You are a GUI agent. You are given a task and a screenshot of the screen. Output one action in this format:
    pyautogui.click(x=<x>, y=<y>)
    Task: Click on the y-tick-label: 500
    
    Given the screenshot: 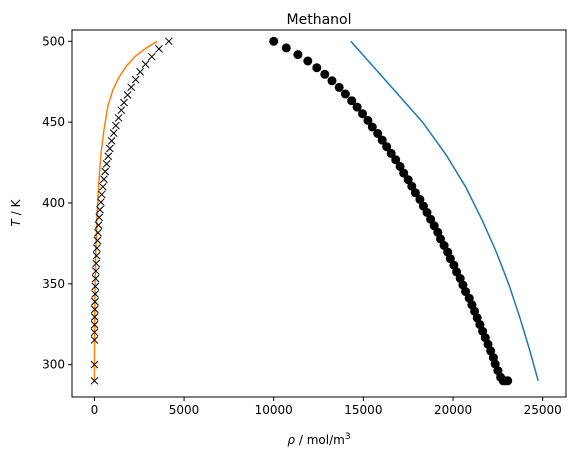 What is the action you would take?
    pyautogui.click(x=53, y=41)
    